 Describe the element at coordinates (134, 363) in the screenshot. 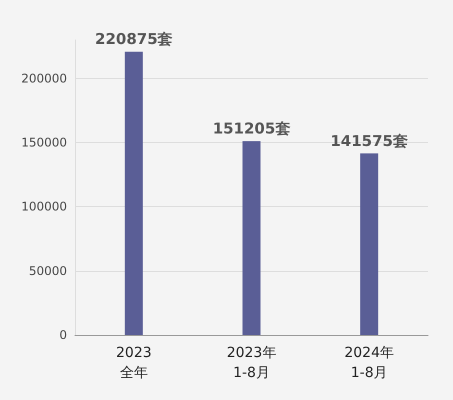

I see `x-tick-label: 2023 全年` at that location.